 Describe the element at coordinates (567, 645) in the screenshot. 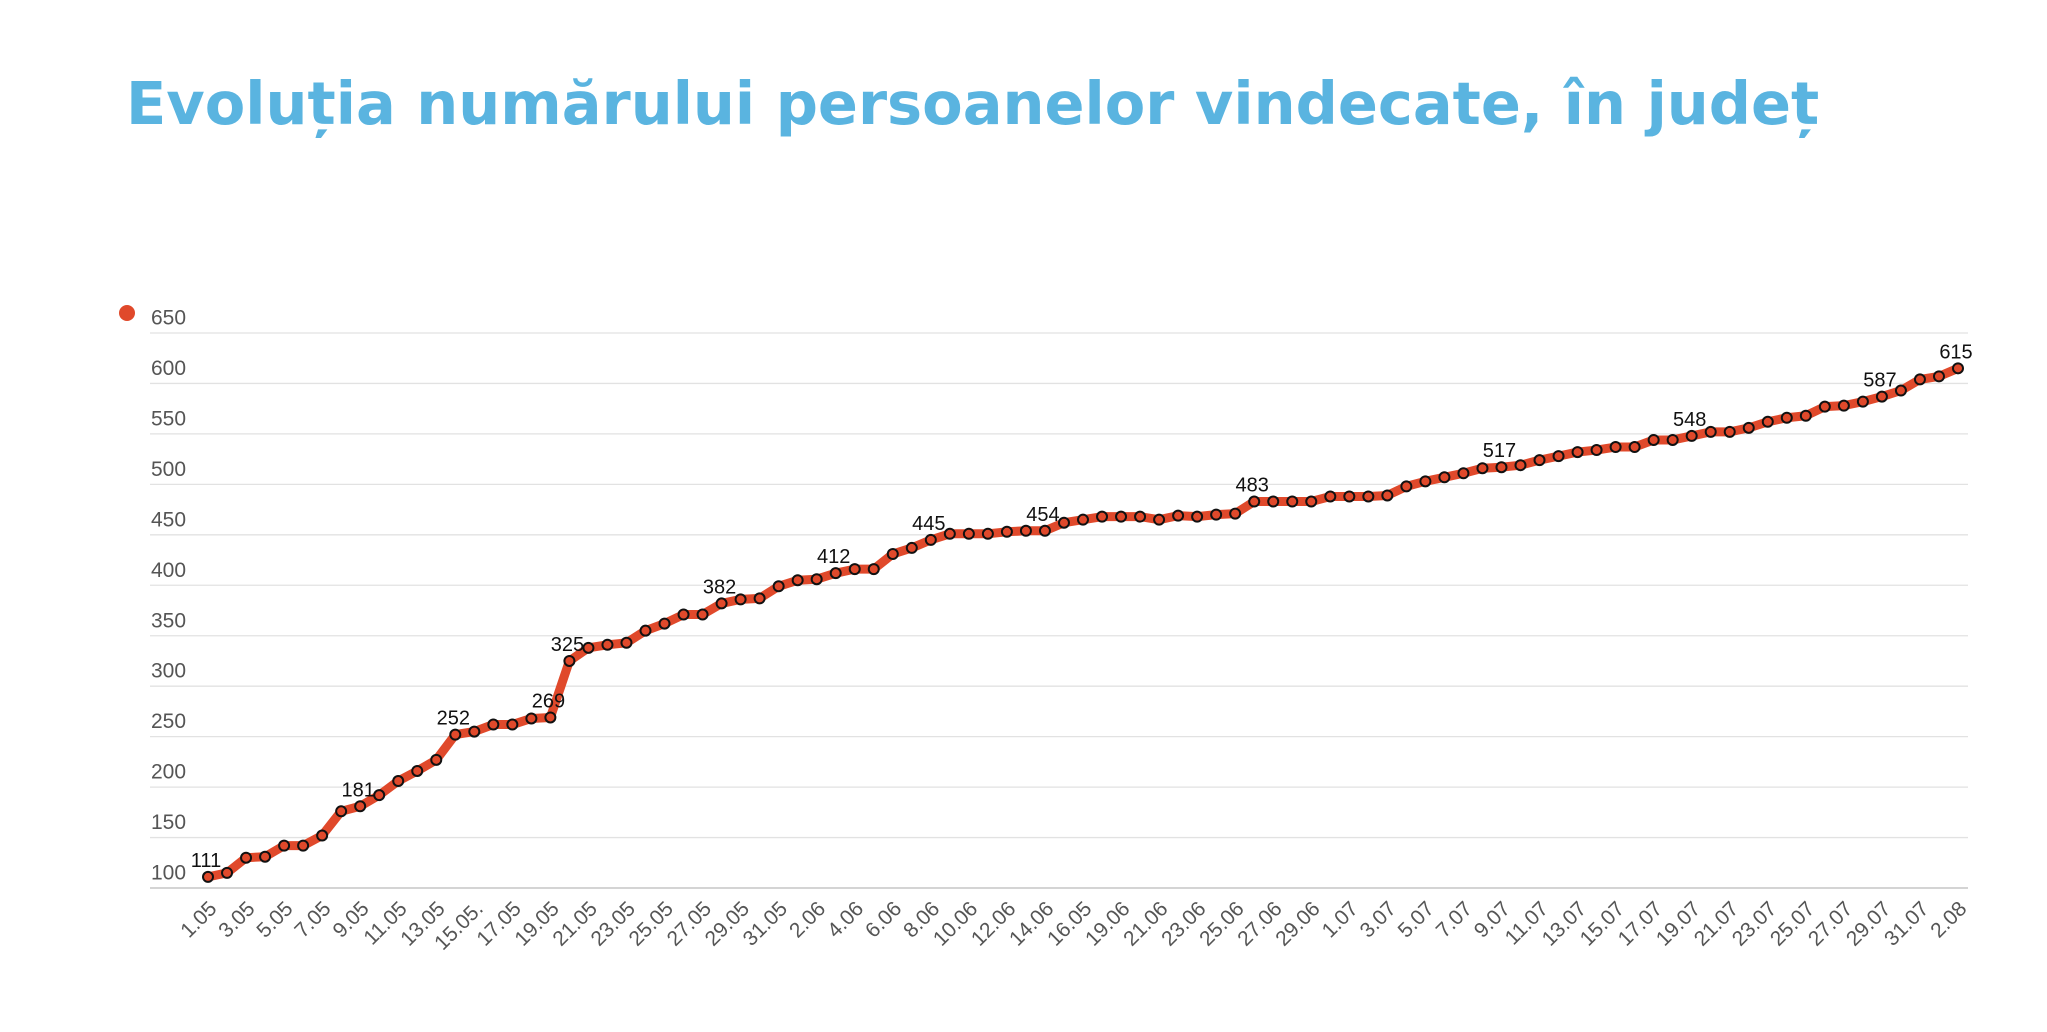

I see `data-label: 325` at that location.